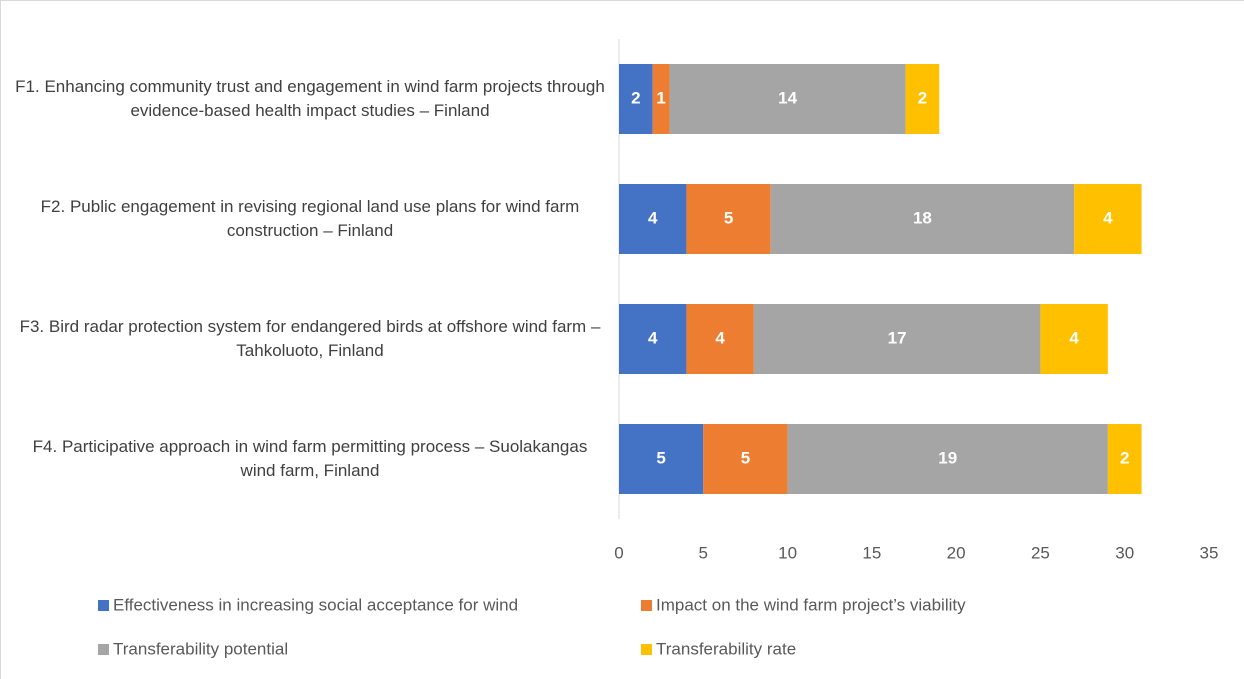 Image resolution: width=1244 pixels, height=679 pixels. I want to click on data-label: 19, so click(947, 457).